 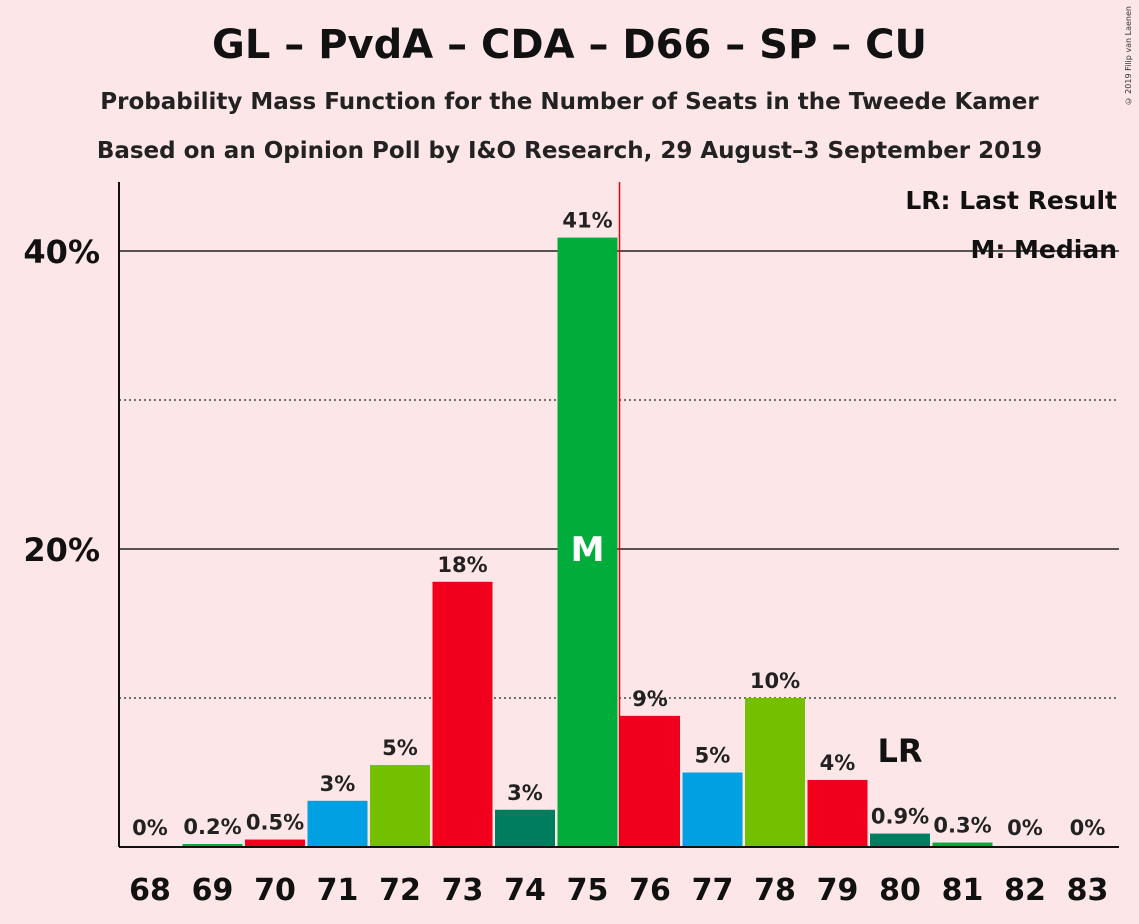 What do you see at coordinates (1025, 828) in the screenshot?
I see `data-label-seats-82: 0%` at bounding box center [1025, 828].